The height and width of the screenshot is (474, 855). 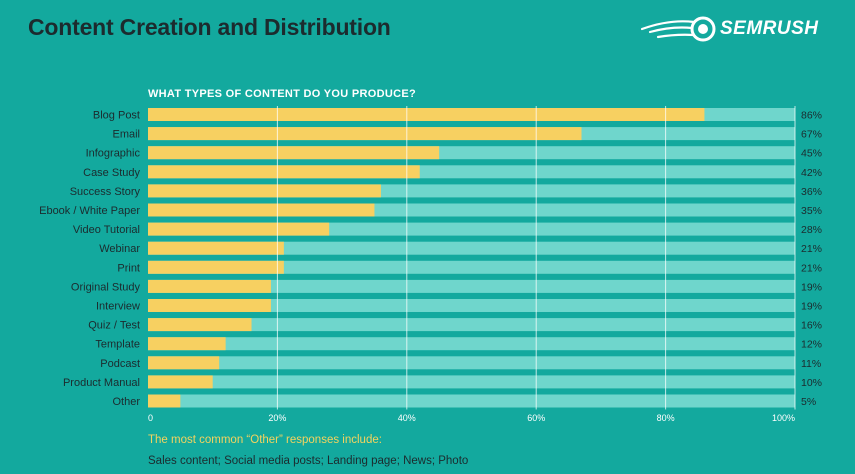 I want to click on value-label: 45%, so click(x=811, y=154).